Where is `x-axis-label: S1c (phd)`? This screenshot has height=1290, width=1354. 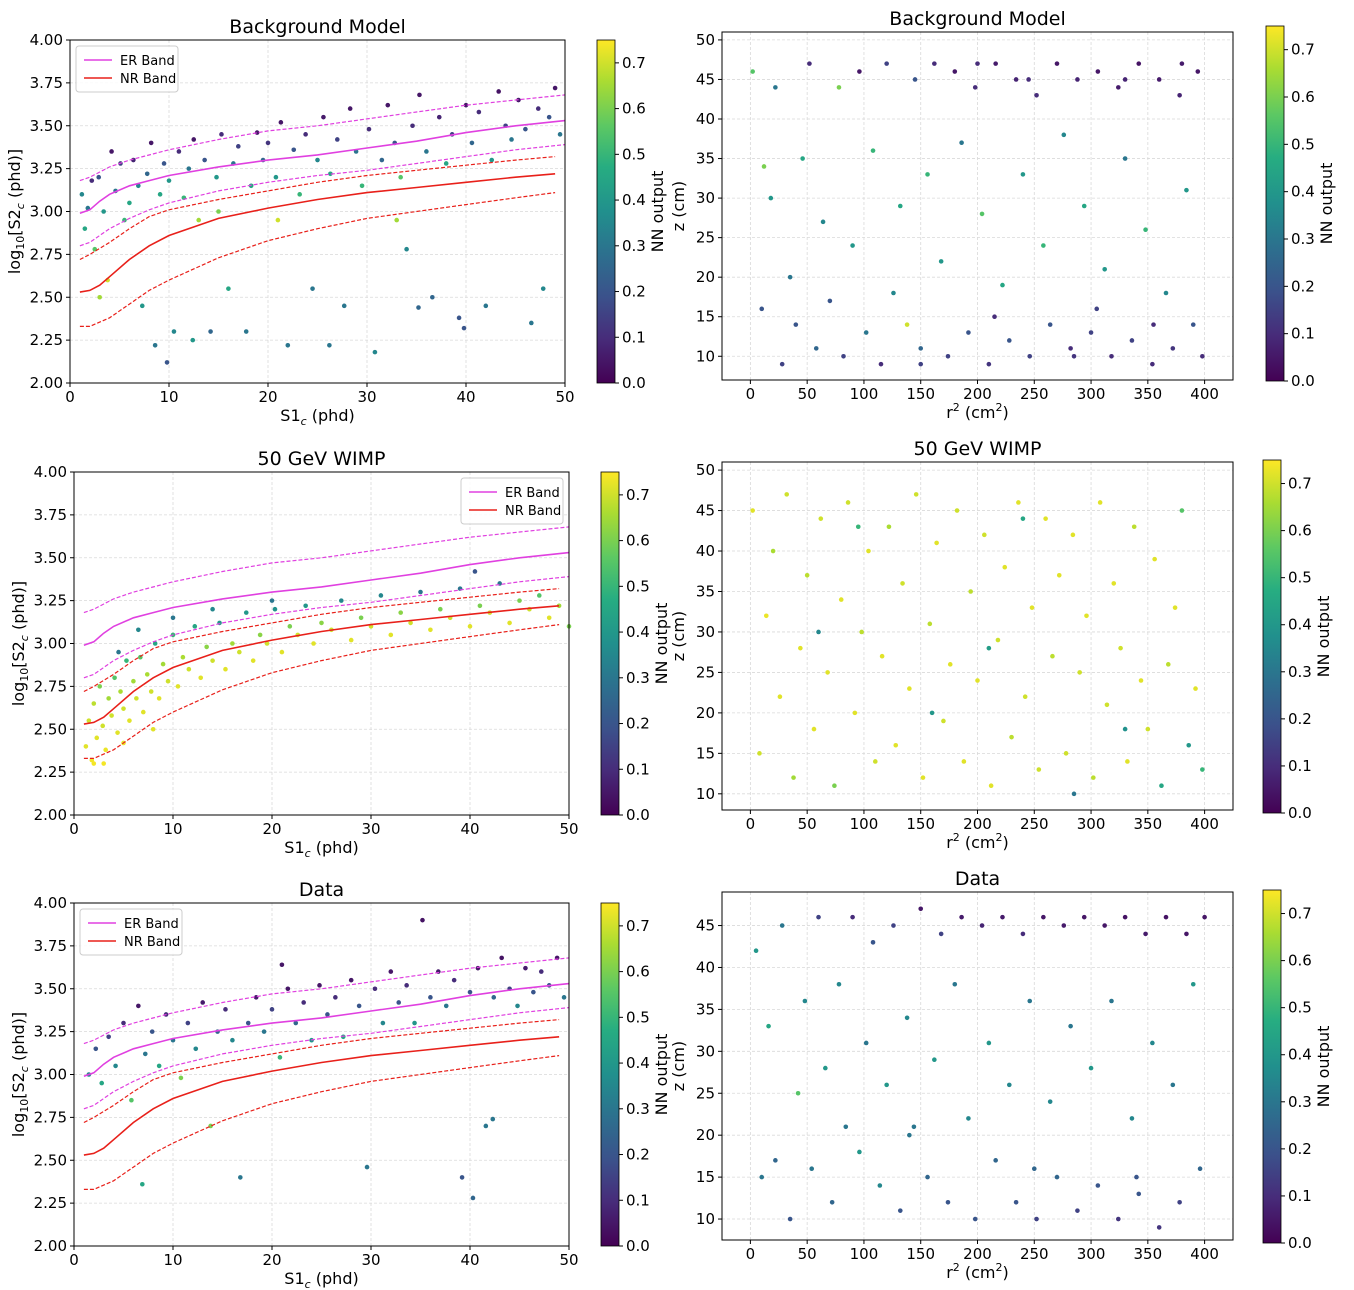
x-axis-label: S1c (phd) is located at coordinates (321, 1279).